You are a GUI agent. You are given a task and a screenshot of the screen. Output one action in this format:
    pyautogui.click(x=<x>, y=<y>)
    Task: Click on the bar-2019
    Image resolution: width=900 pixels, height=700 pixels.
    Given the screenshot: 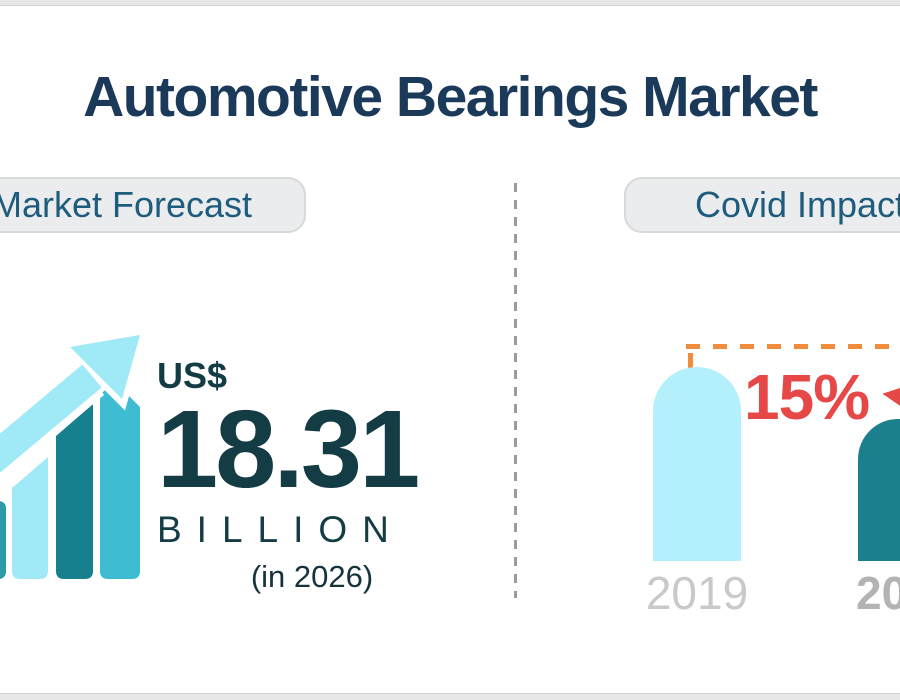 What is the action you would take?
    pyautogui.click(x=697, y=464)
    